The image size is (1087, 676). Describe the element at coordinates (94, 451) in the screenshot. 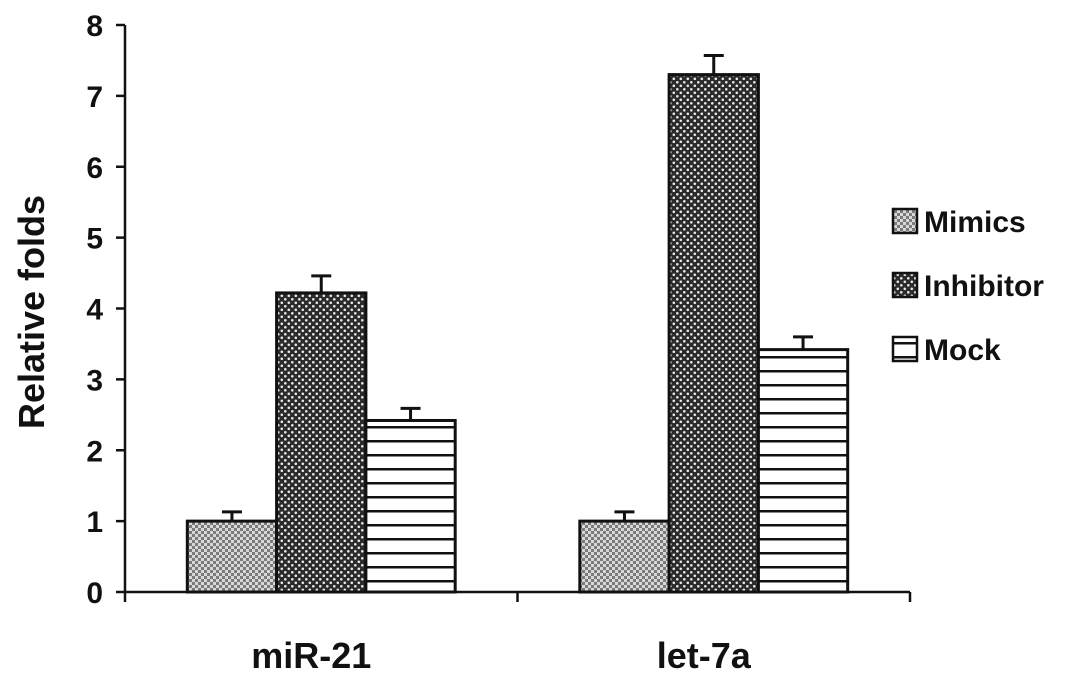

I see `y-tick-label: 2` at that location.